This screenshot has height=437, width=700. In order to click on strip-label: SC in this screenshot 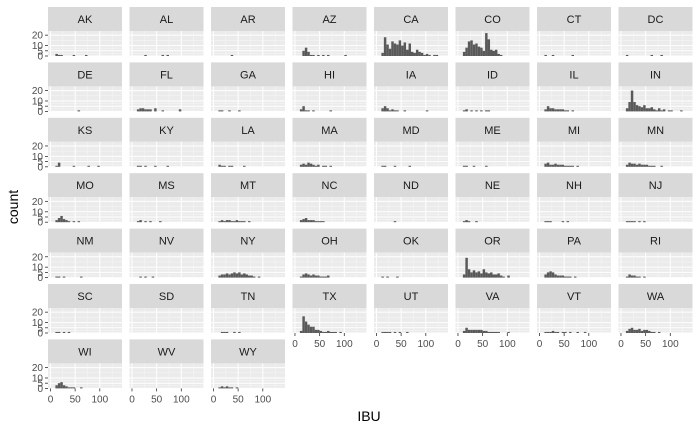, I will do `click(84, 297)`.